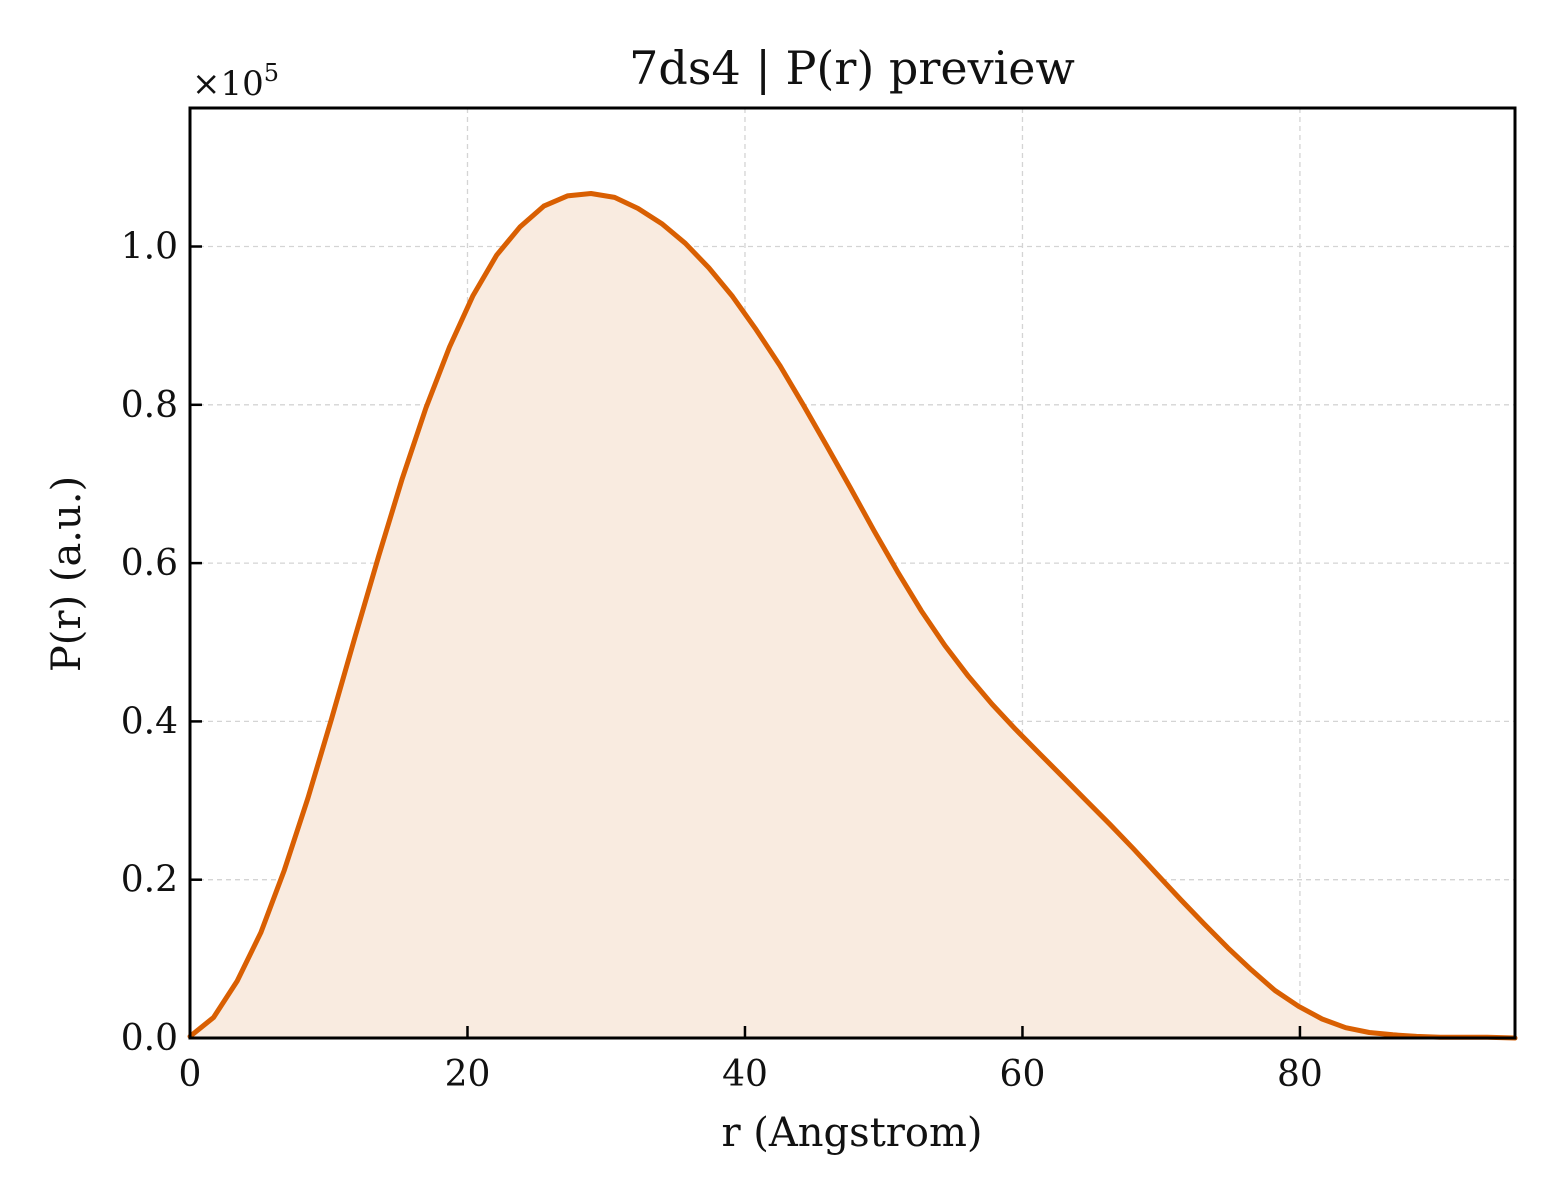  I want to click on y-tick-label: 0.6, so click(149, 563).